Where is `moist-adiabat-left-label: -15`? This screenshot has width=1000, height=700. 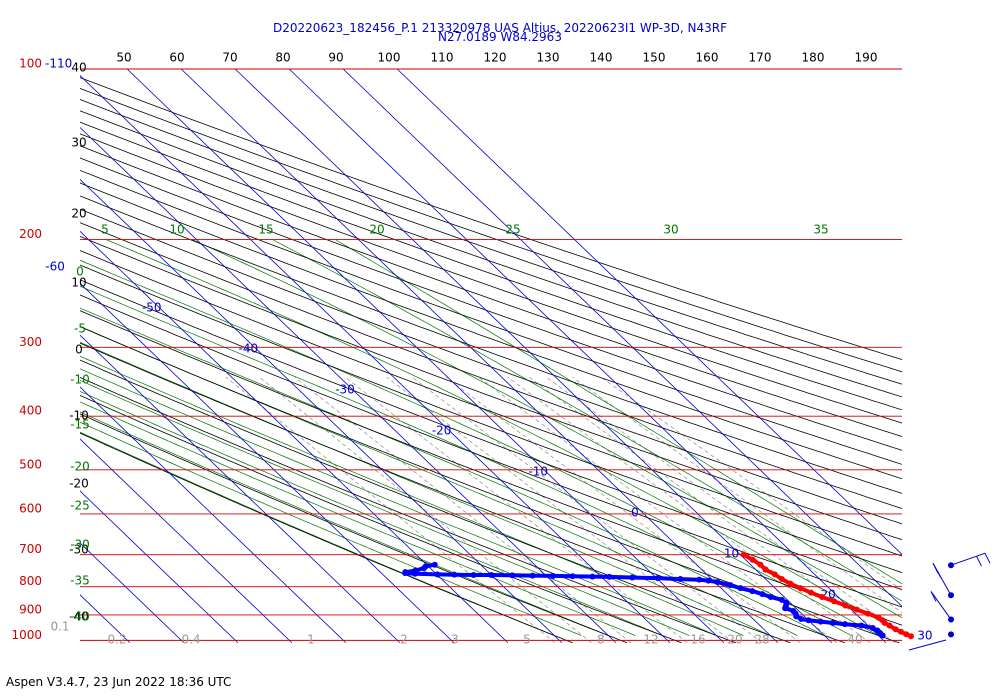 moist-adiabat-left-label: -15 is located at coordinates (80, 425).